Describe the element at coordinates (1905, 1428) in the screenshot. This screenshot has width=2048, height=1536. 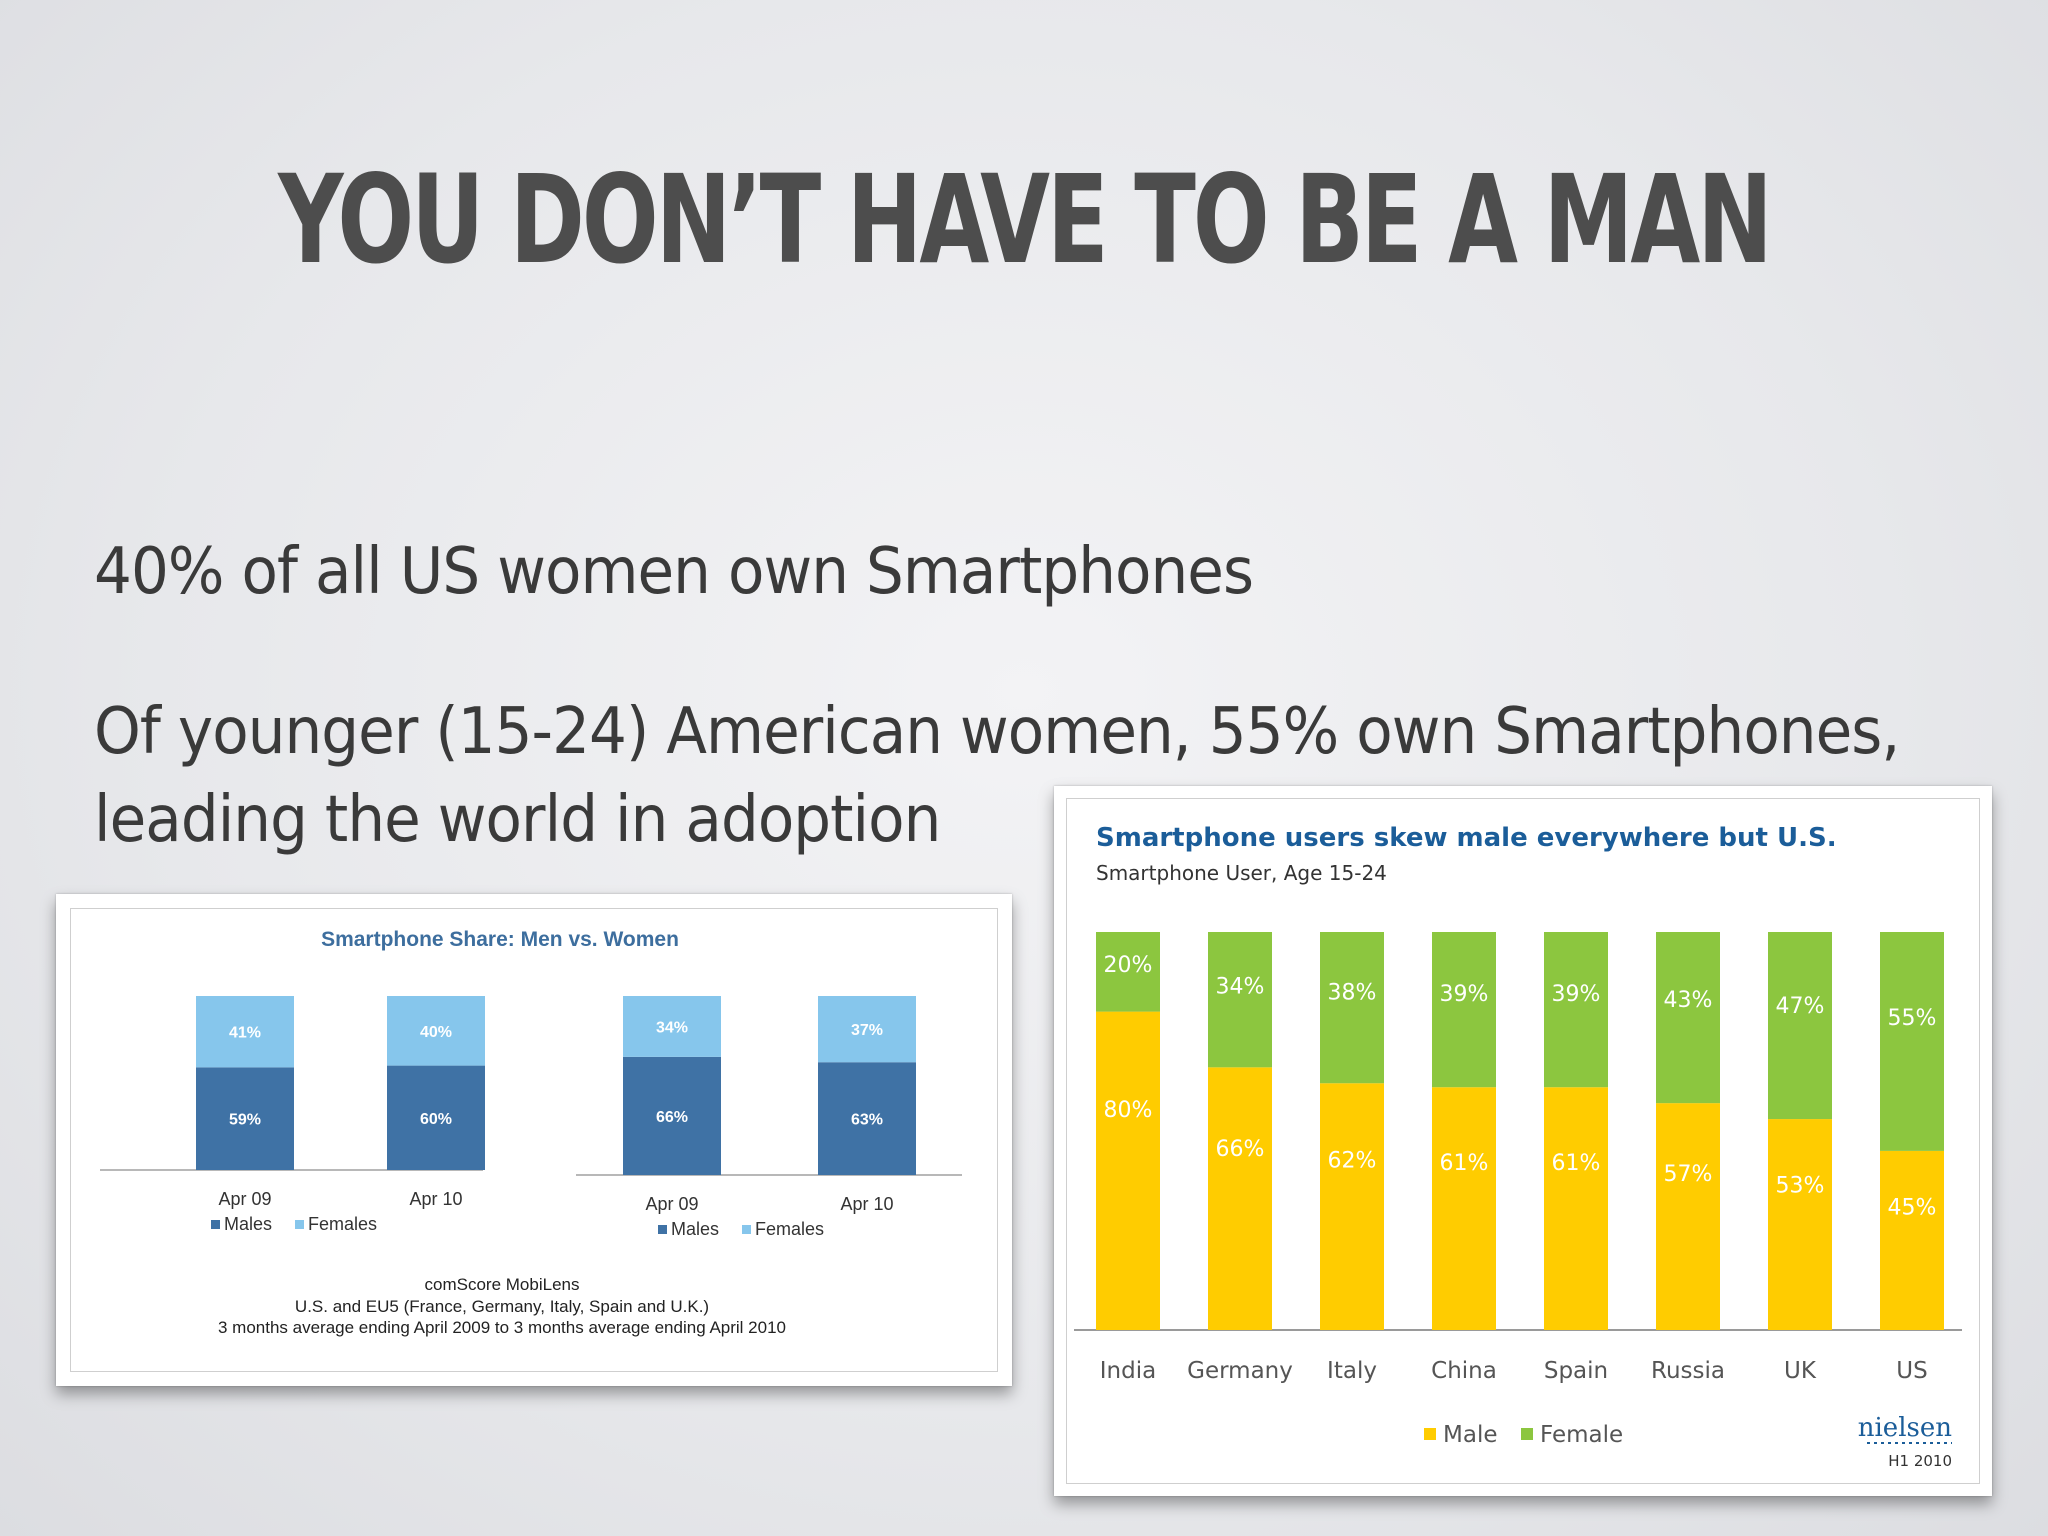
I see `nielsen-logo: nielsen` at that location.